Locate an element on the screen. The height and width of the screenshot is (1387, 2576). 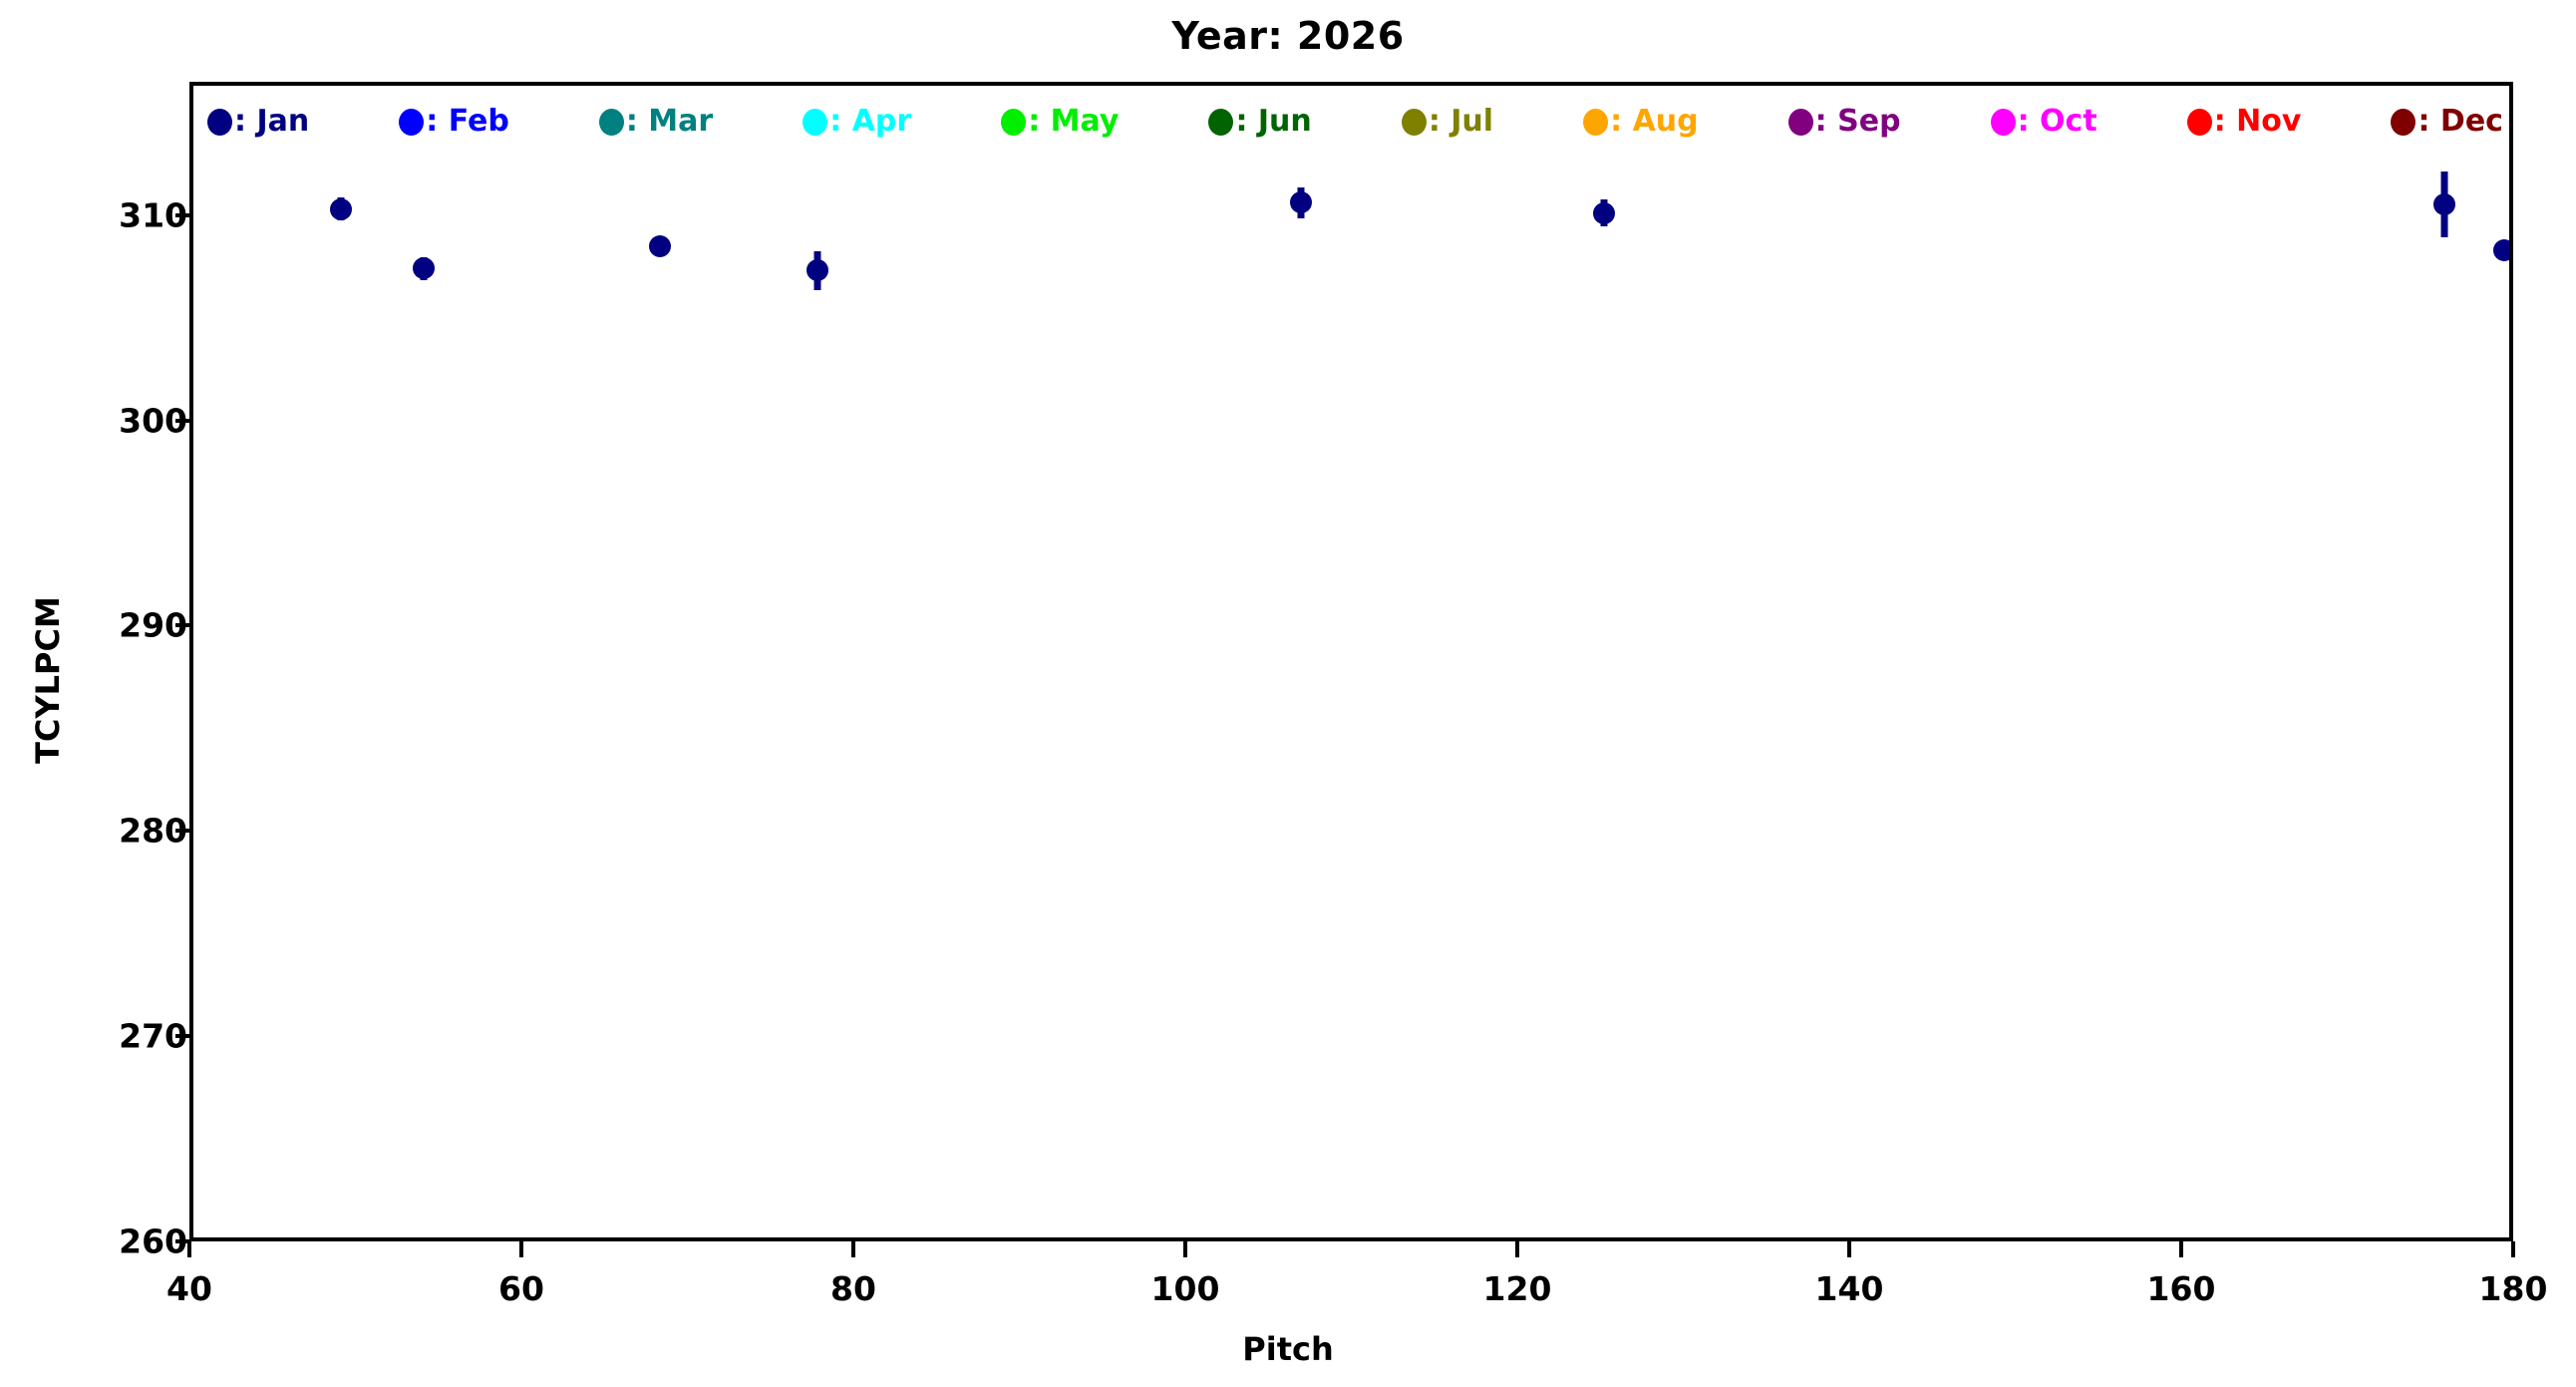
legend-item-oct: : Oct is located at coordinates (2043, 122).